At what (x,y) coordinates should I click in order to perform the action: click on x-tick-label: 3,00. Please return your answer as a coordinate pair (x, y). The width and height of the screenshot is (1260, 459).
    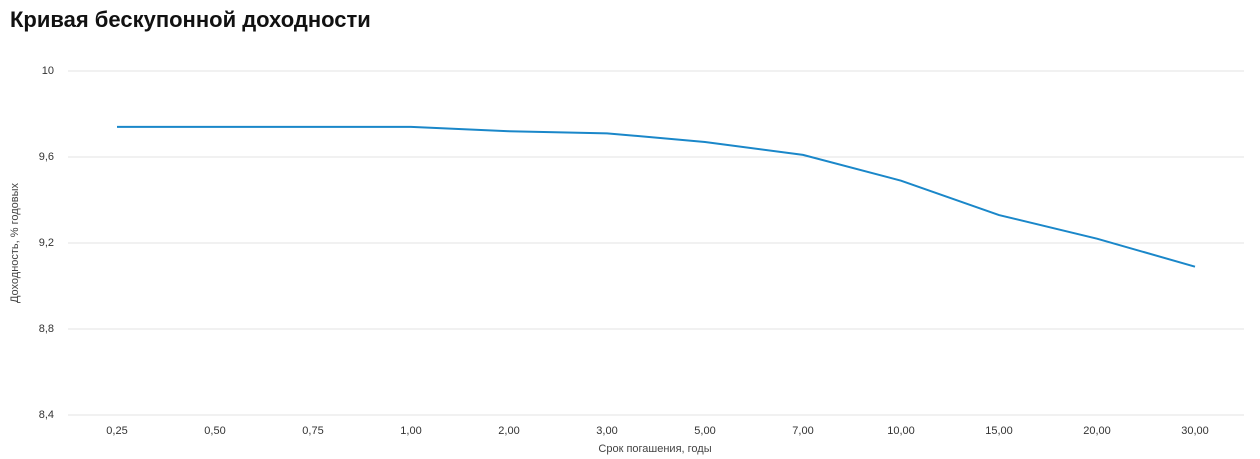
    Looking at the image, I should click on (606, 431).